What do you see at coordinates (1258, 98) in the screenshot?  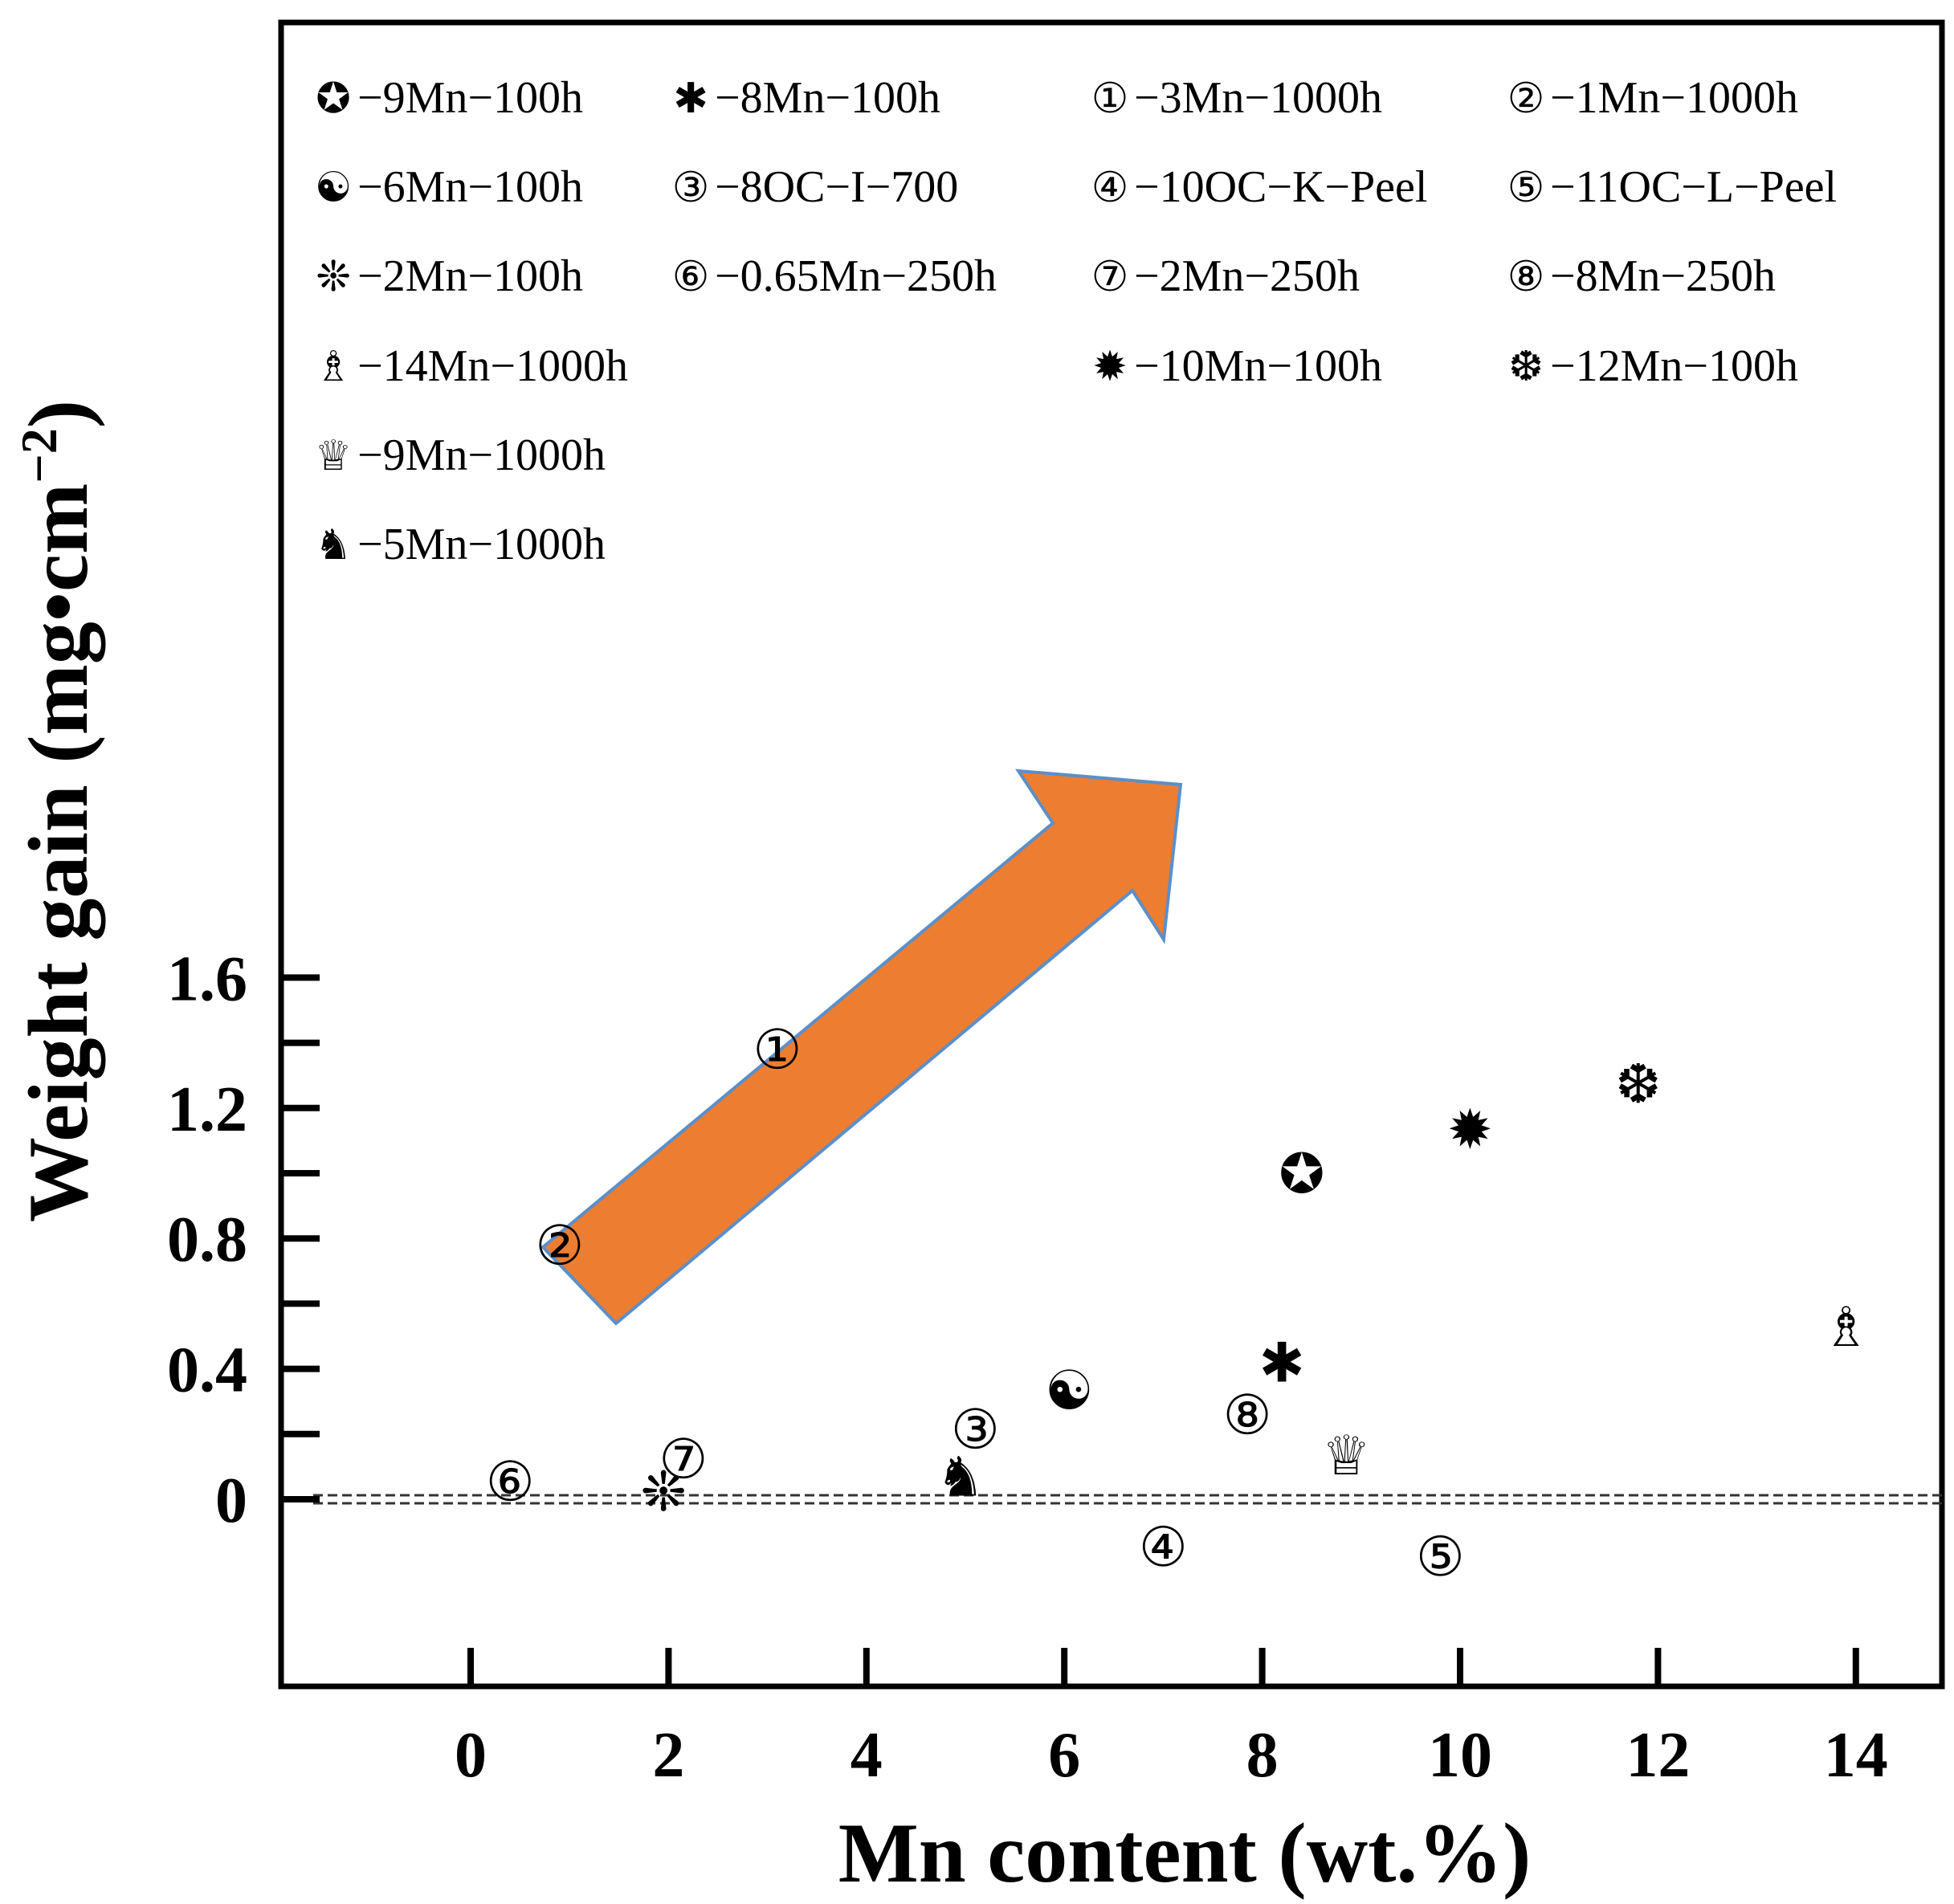 I see `legend-label: −3Mn−1000h` at bounding box center [1258, 98].